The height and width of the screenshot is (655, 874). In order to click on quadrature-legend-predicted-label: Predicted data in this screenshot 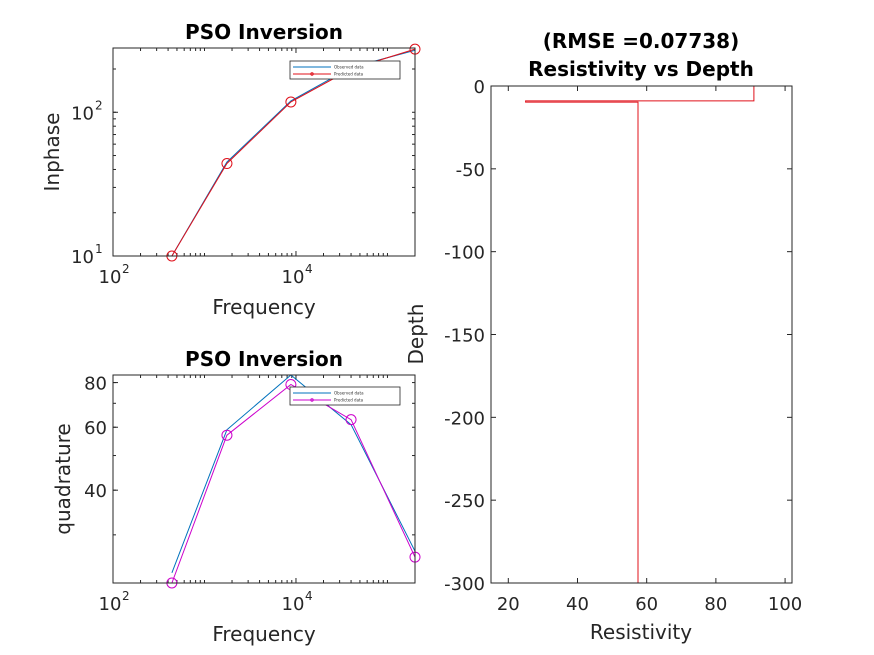, I will do `click(349, 400)`.